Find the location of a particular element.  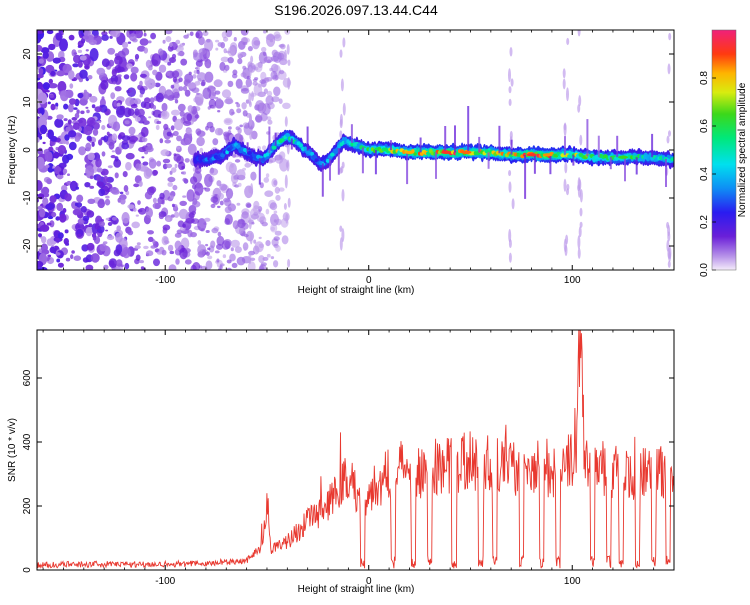

heatmap-signal-ridge is located at coordinates (433, 152).